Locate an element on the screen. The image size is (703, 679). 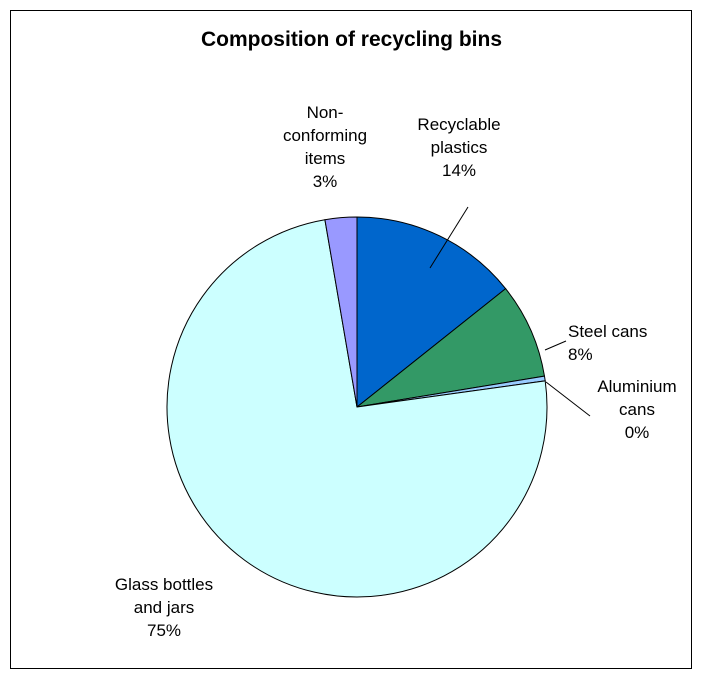
data-label-recyclable-plastics: Recyclable plastics 14% is located at coordinates (458, 147).